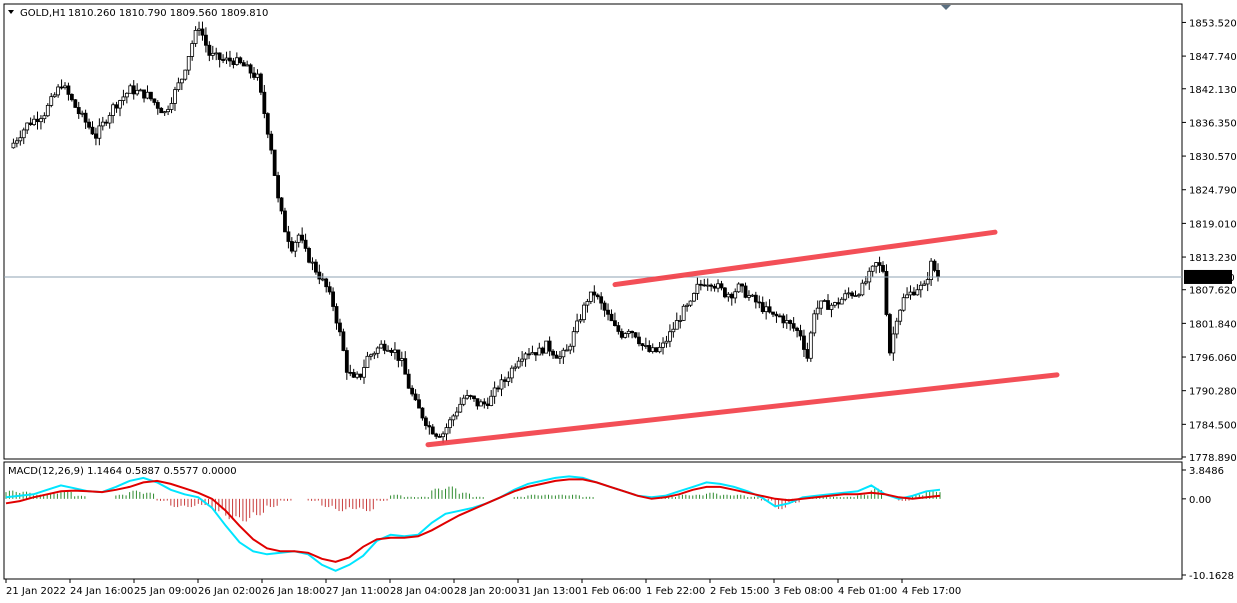 The width and height of the screenshot is (1237, 603). I want to click on macd-tick-label: 0.00, so click(1200, 500).